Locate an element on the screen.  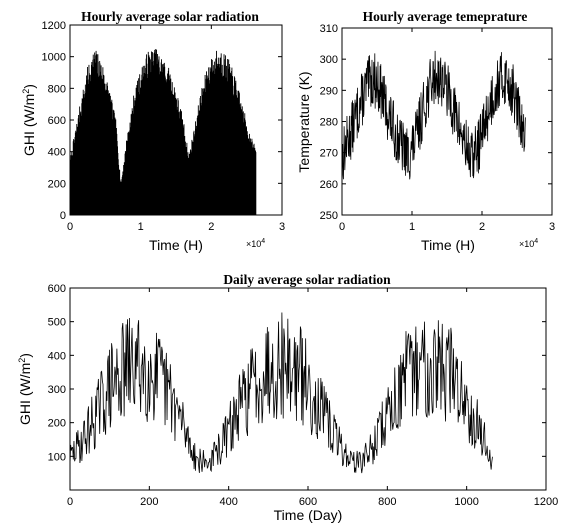
chart-3-ytick-label-4: 500 is located at coordinates (57, 323).